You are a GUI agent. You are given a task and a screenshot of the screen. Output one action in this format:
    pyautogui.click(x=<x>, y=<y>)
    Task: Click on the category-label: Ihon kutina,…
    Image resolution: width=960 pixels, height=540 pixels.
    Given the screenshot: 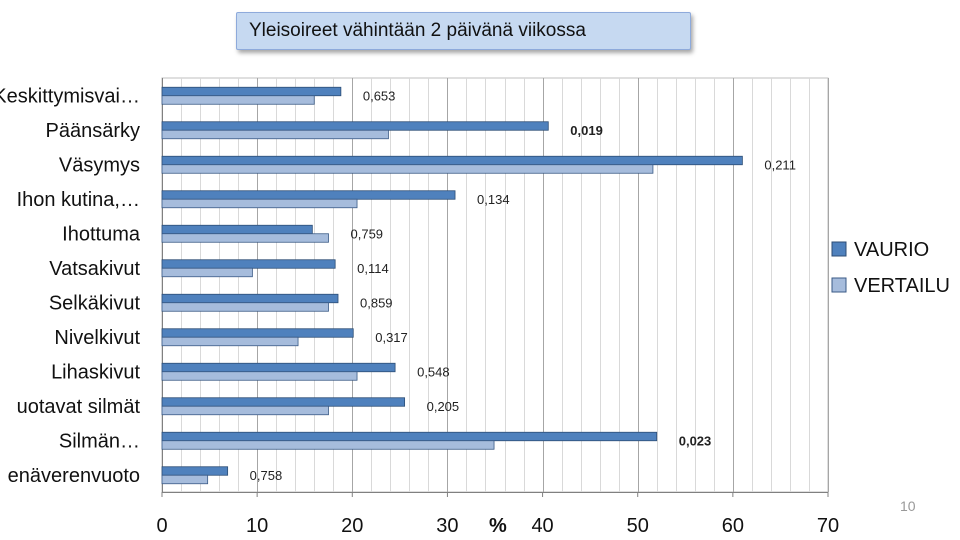 What is the action you would take?
    pyautogui.click(x=78, y=200)
    